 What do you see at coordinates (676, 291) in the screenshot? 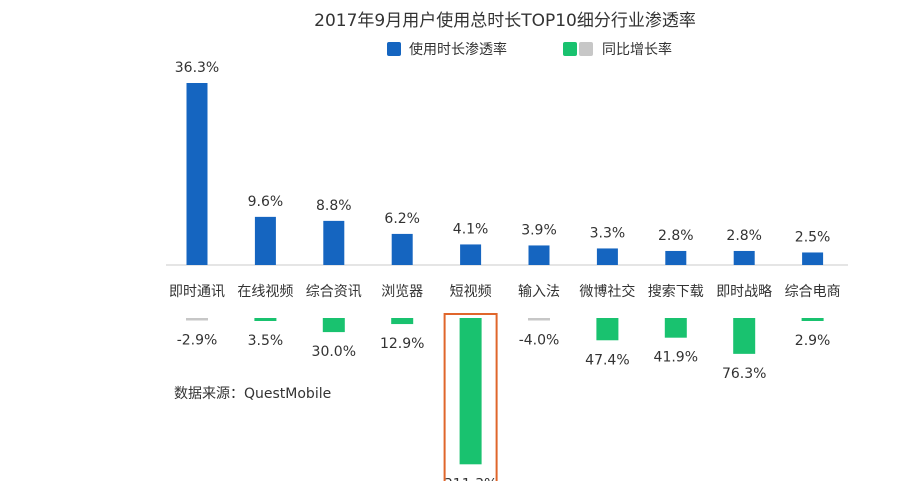
I see `category-label-cat-8: 搜索下载` at bounding box center [676, 291].